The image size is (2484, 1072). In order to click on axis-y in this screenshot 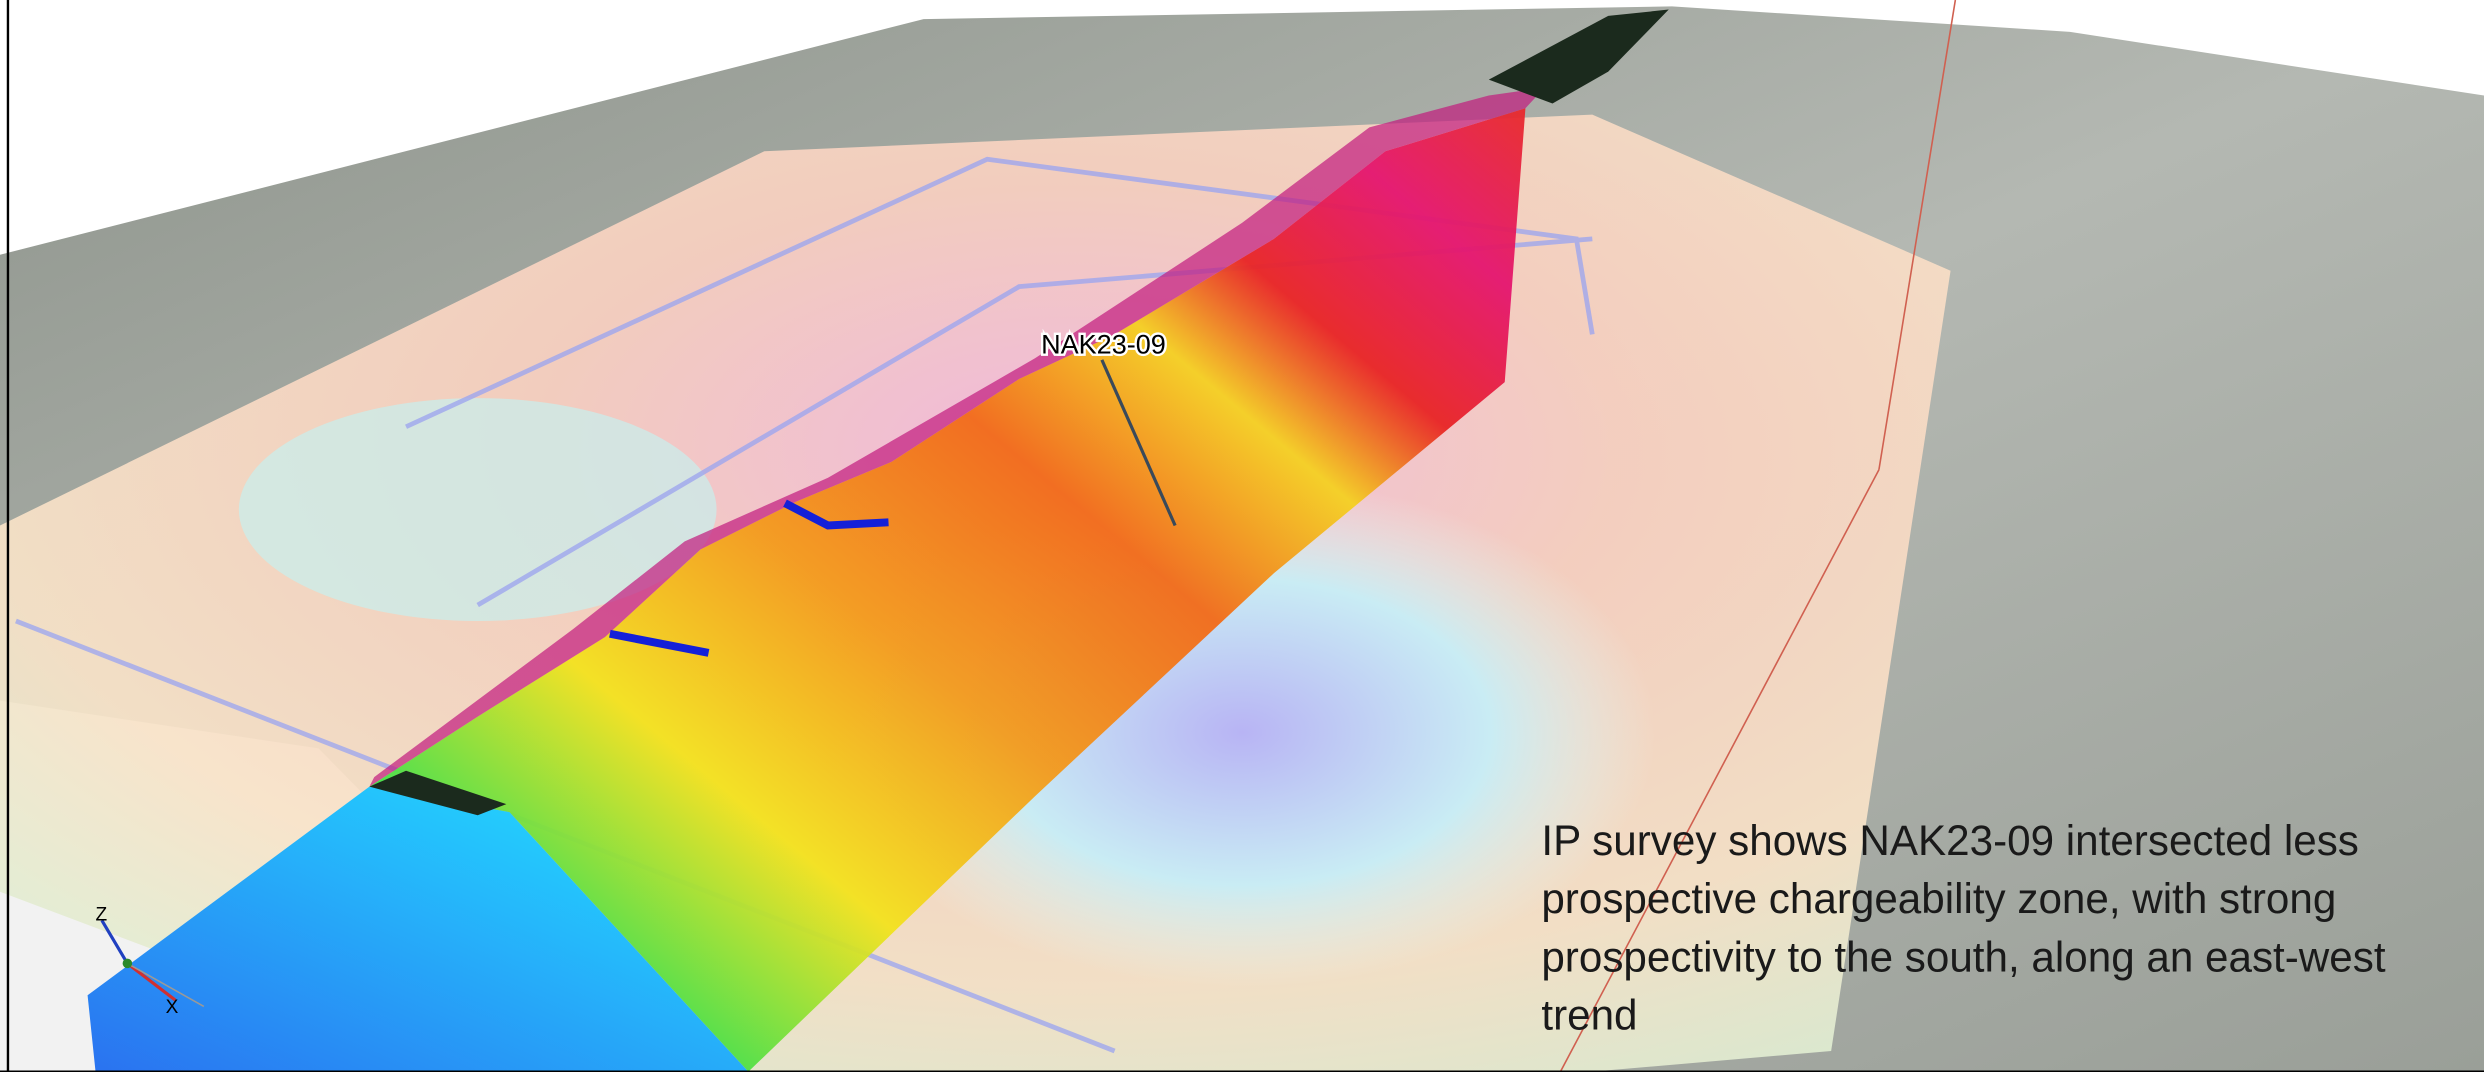, I will do `click(165, 985)`.